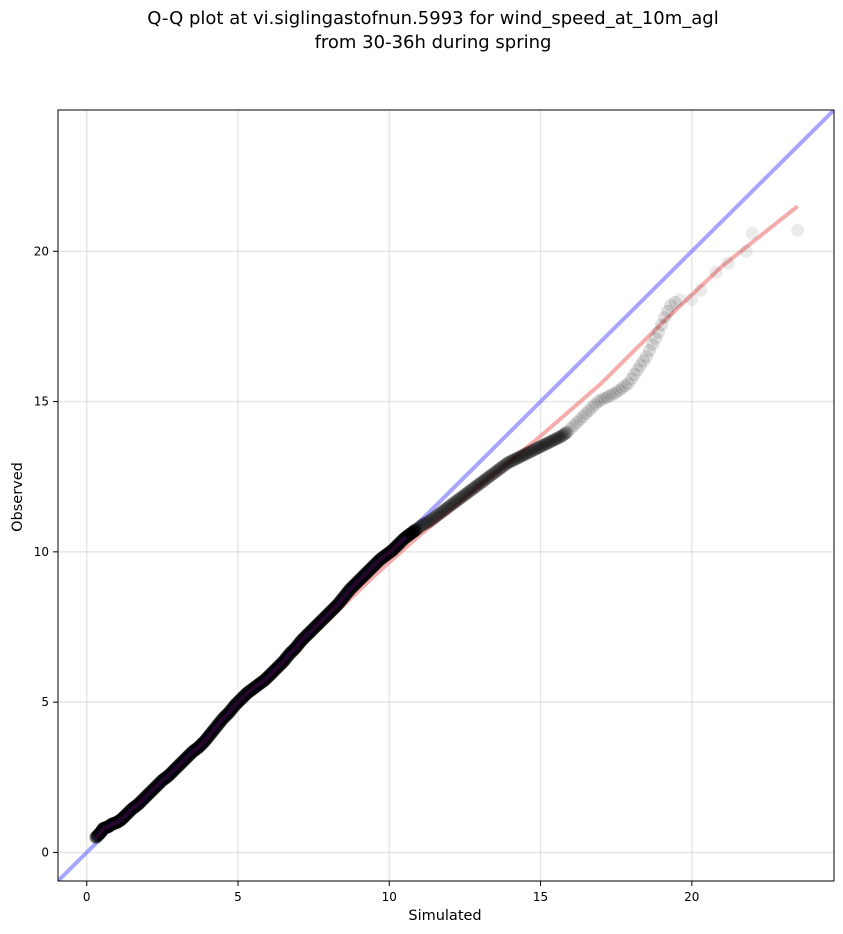  What do you see at coordinates (238, 897) in the screenshot?
I see `x-tick-label: 5` at bounding box center [238, 897].